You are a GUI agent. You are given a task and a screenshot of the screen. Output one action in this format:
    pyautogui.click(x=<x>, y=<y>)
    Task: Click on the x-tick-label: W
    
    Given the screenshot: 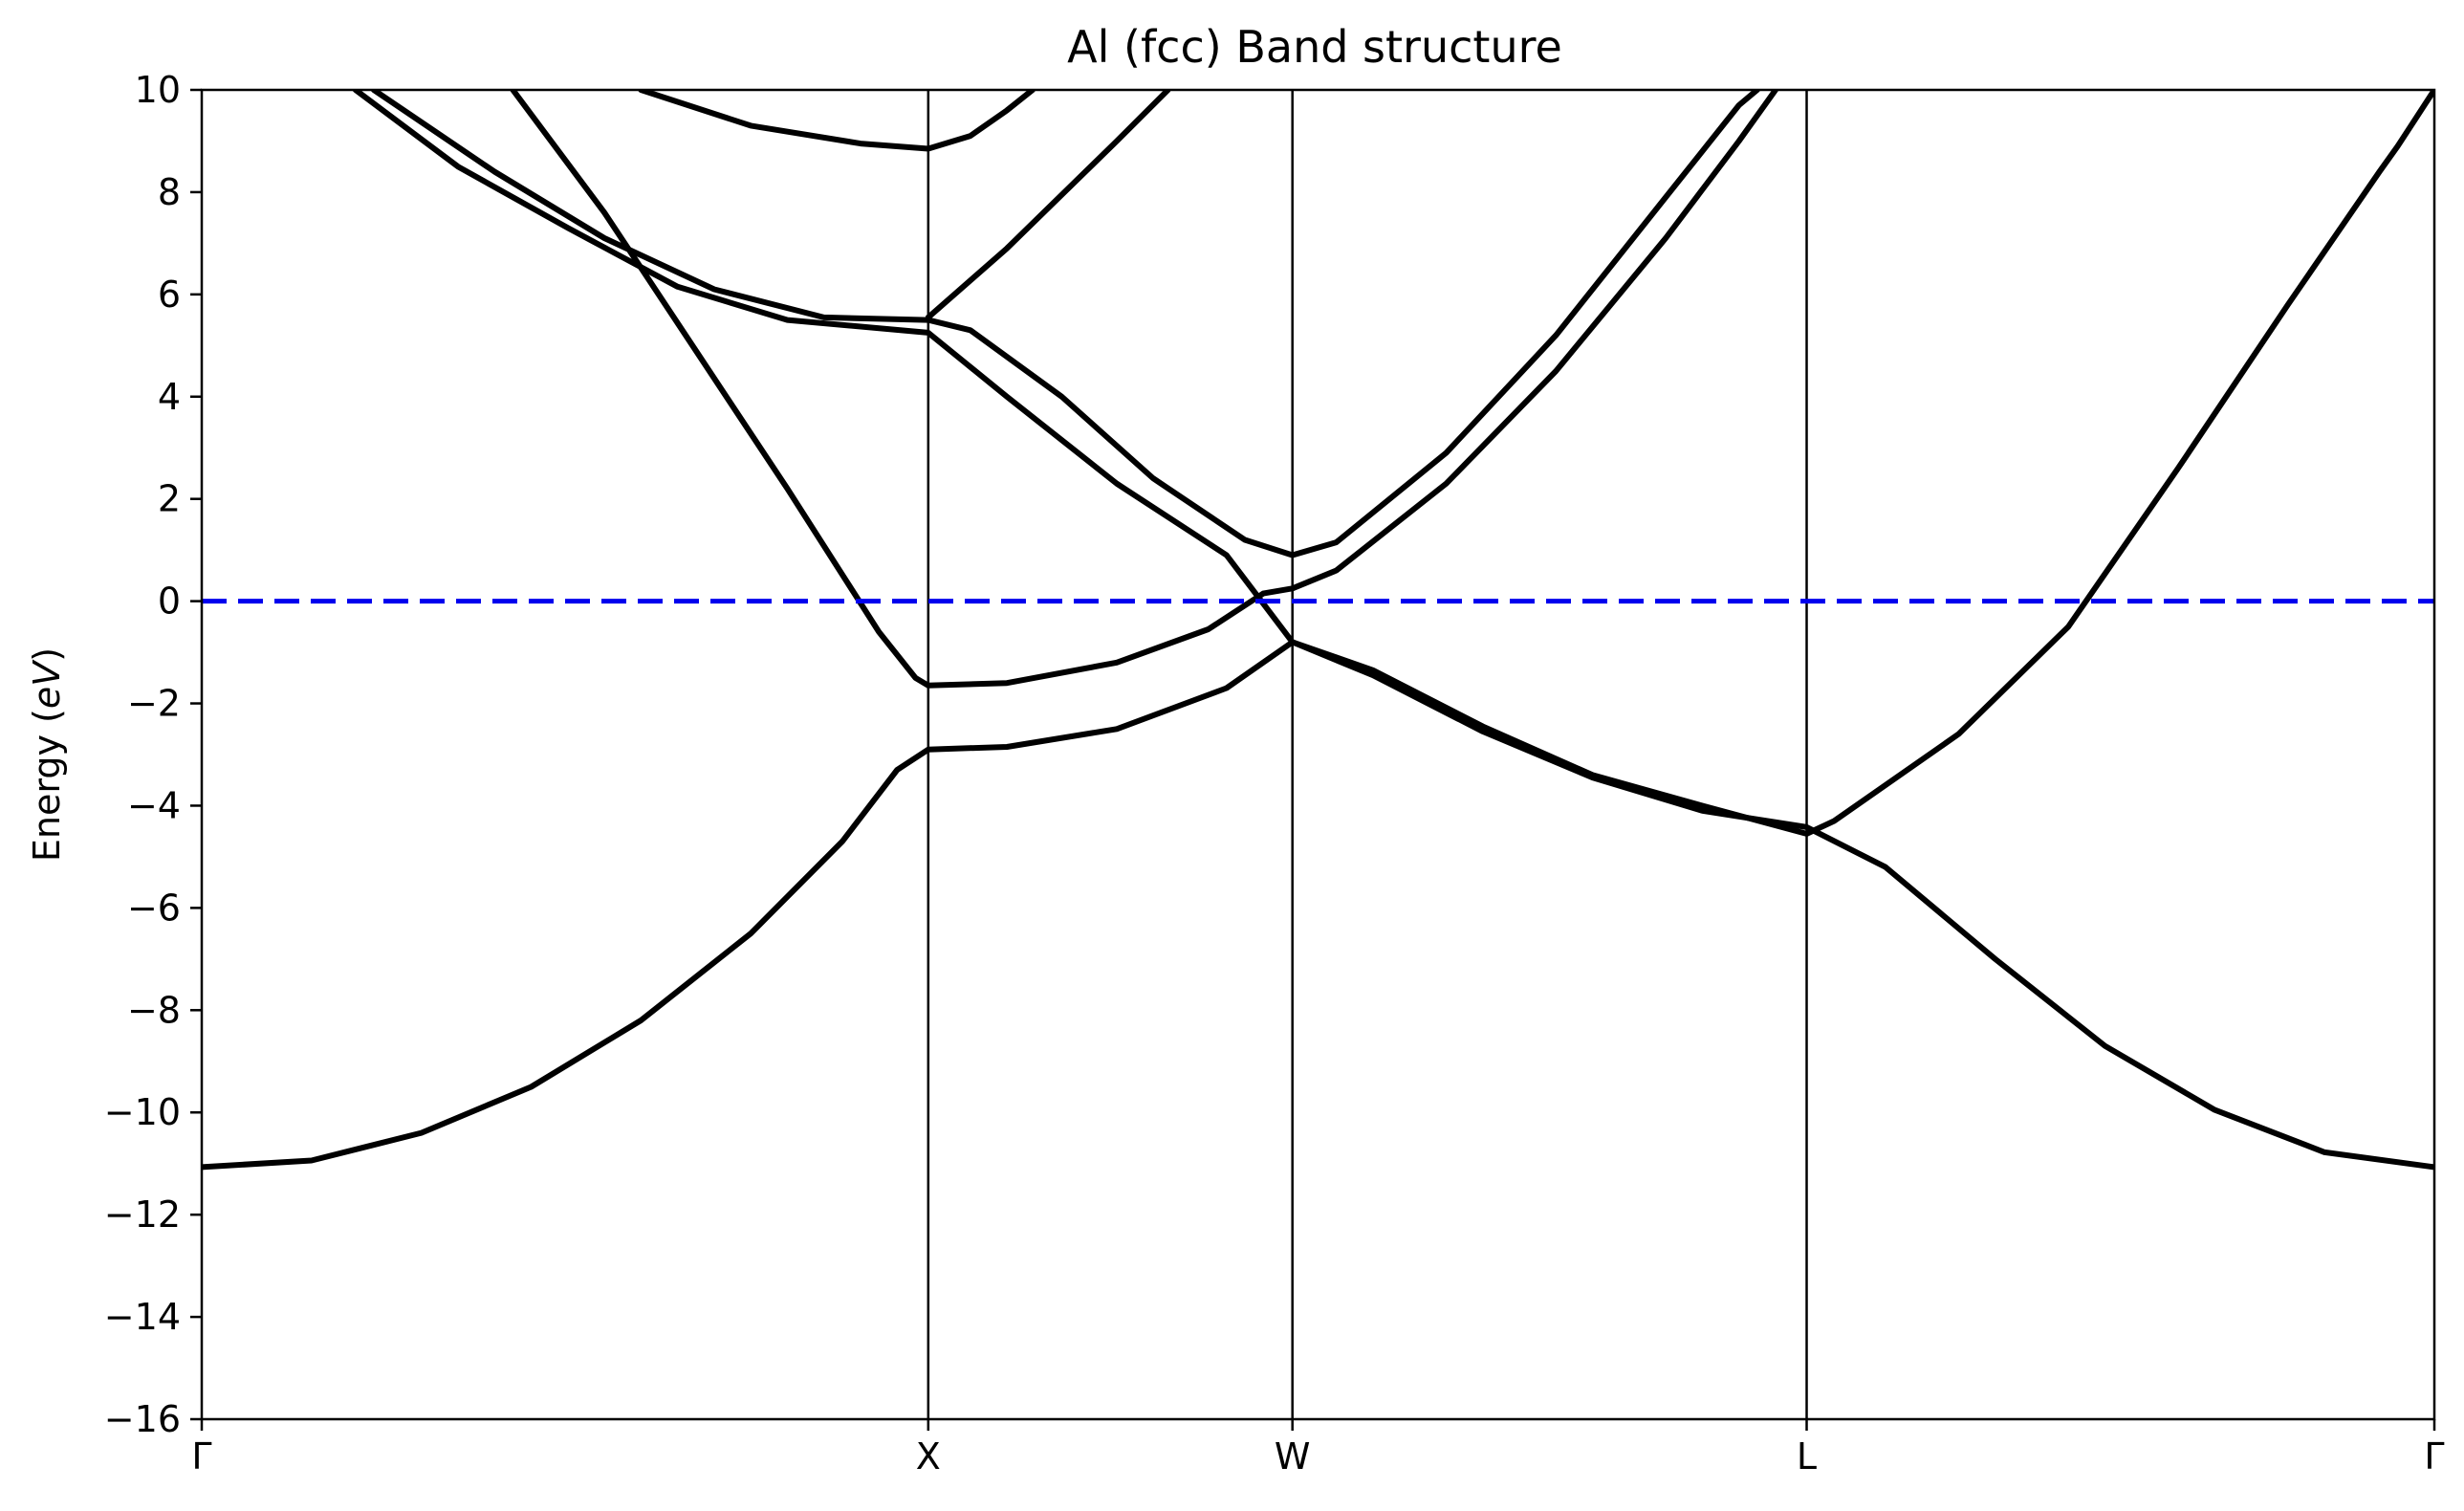 What is the action you would take?
    pyautogui.click(x=1293, y=1456)
    